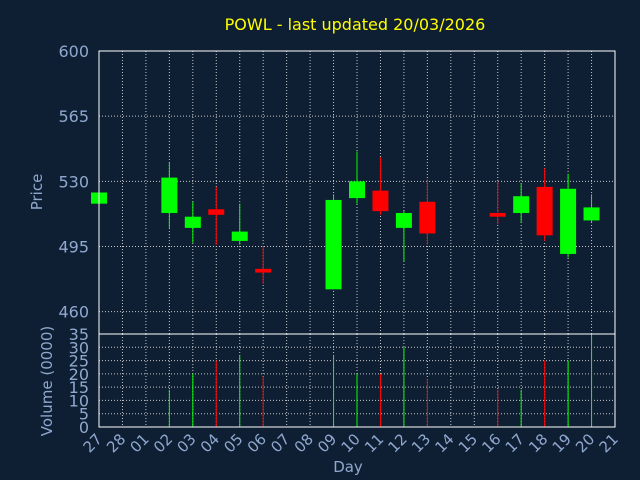 The width and height of the screenshot is (640, 480). I want to click on day-tick-label: 21, so click(609, 443).